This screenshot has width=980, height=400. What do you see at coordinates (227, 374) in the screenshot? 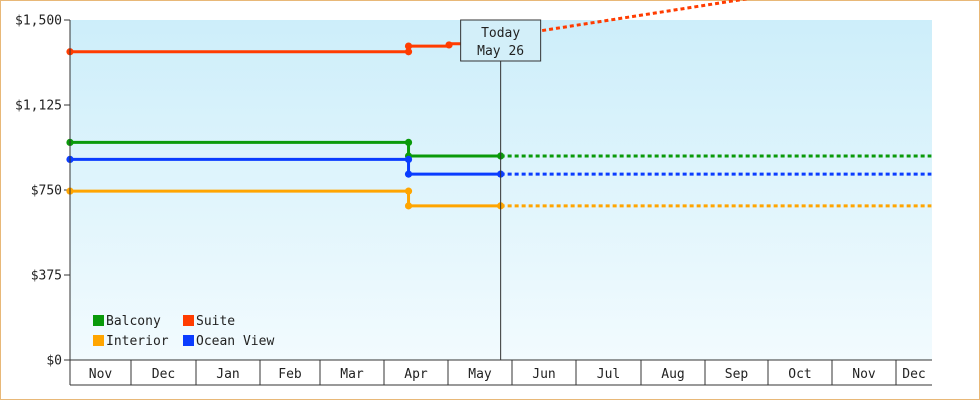
I see `month-label: Jan` at bounding box center [227, 374].